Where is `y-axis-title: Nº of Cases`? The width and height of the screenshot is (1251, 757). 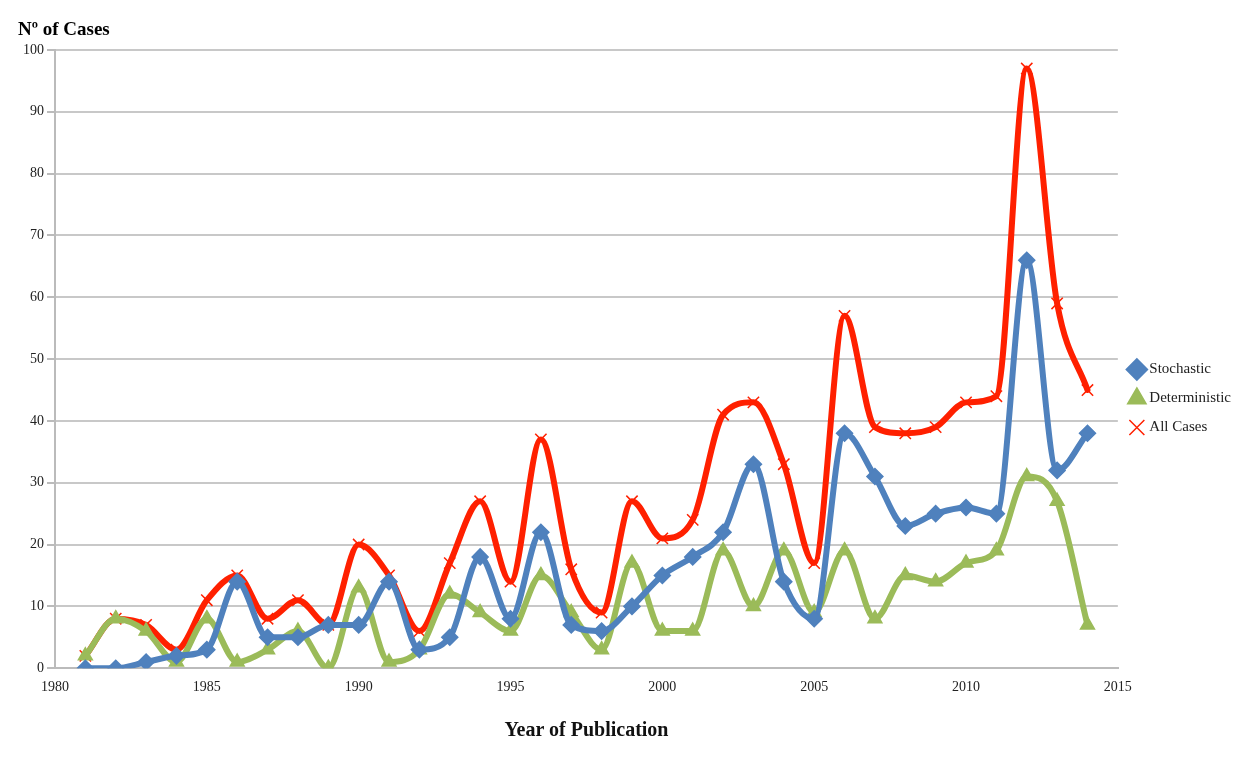
y-axis-title: Nº of Cases is located at coordinates (64, 29).